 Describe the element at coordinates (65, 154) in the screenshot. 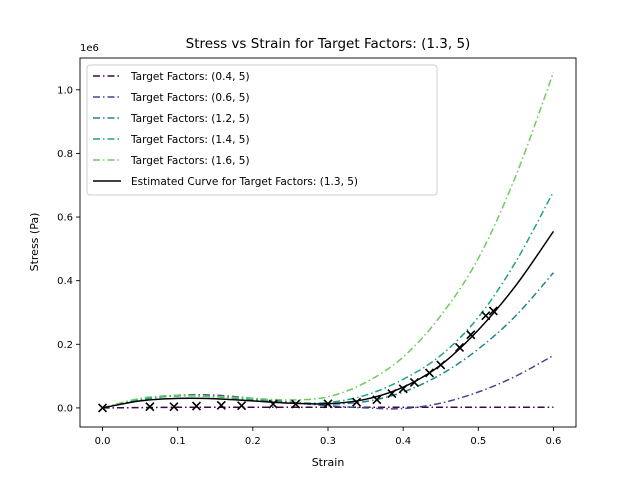

I see `y-tick-label: 0.8` at that location.